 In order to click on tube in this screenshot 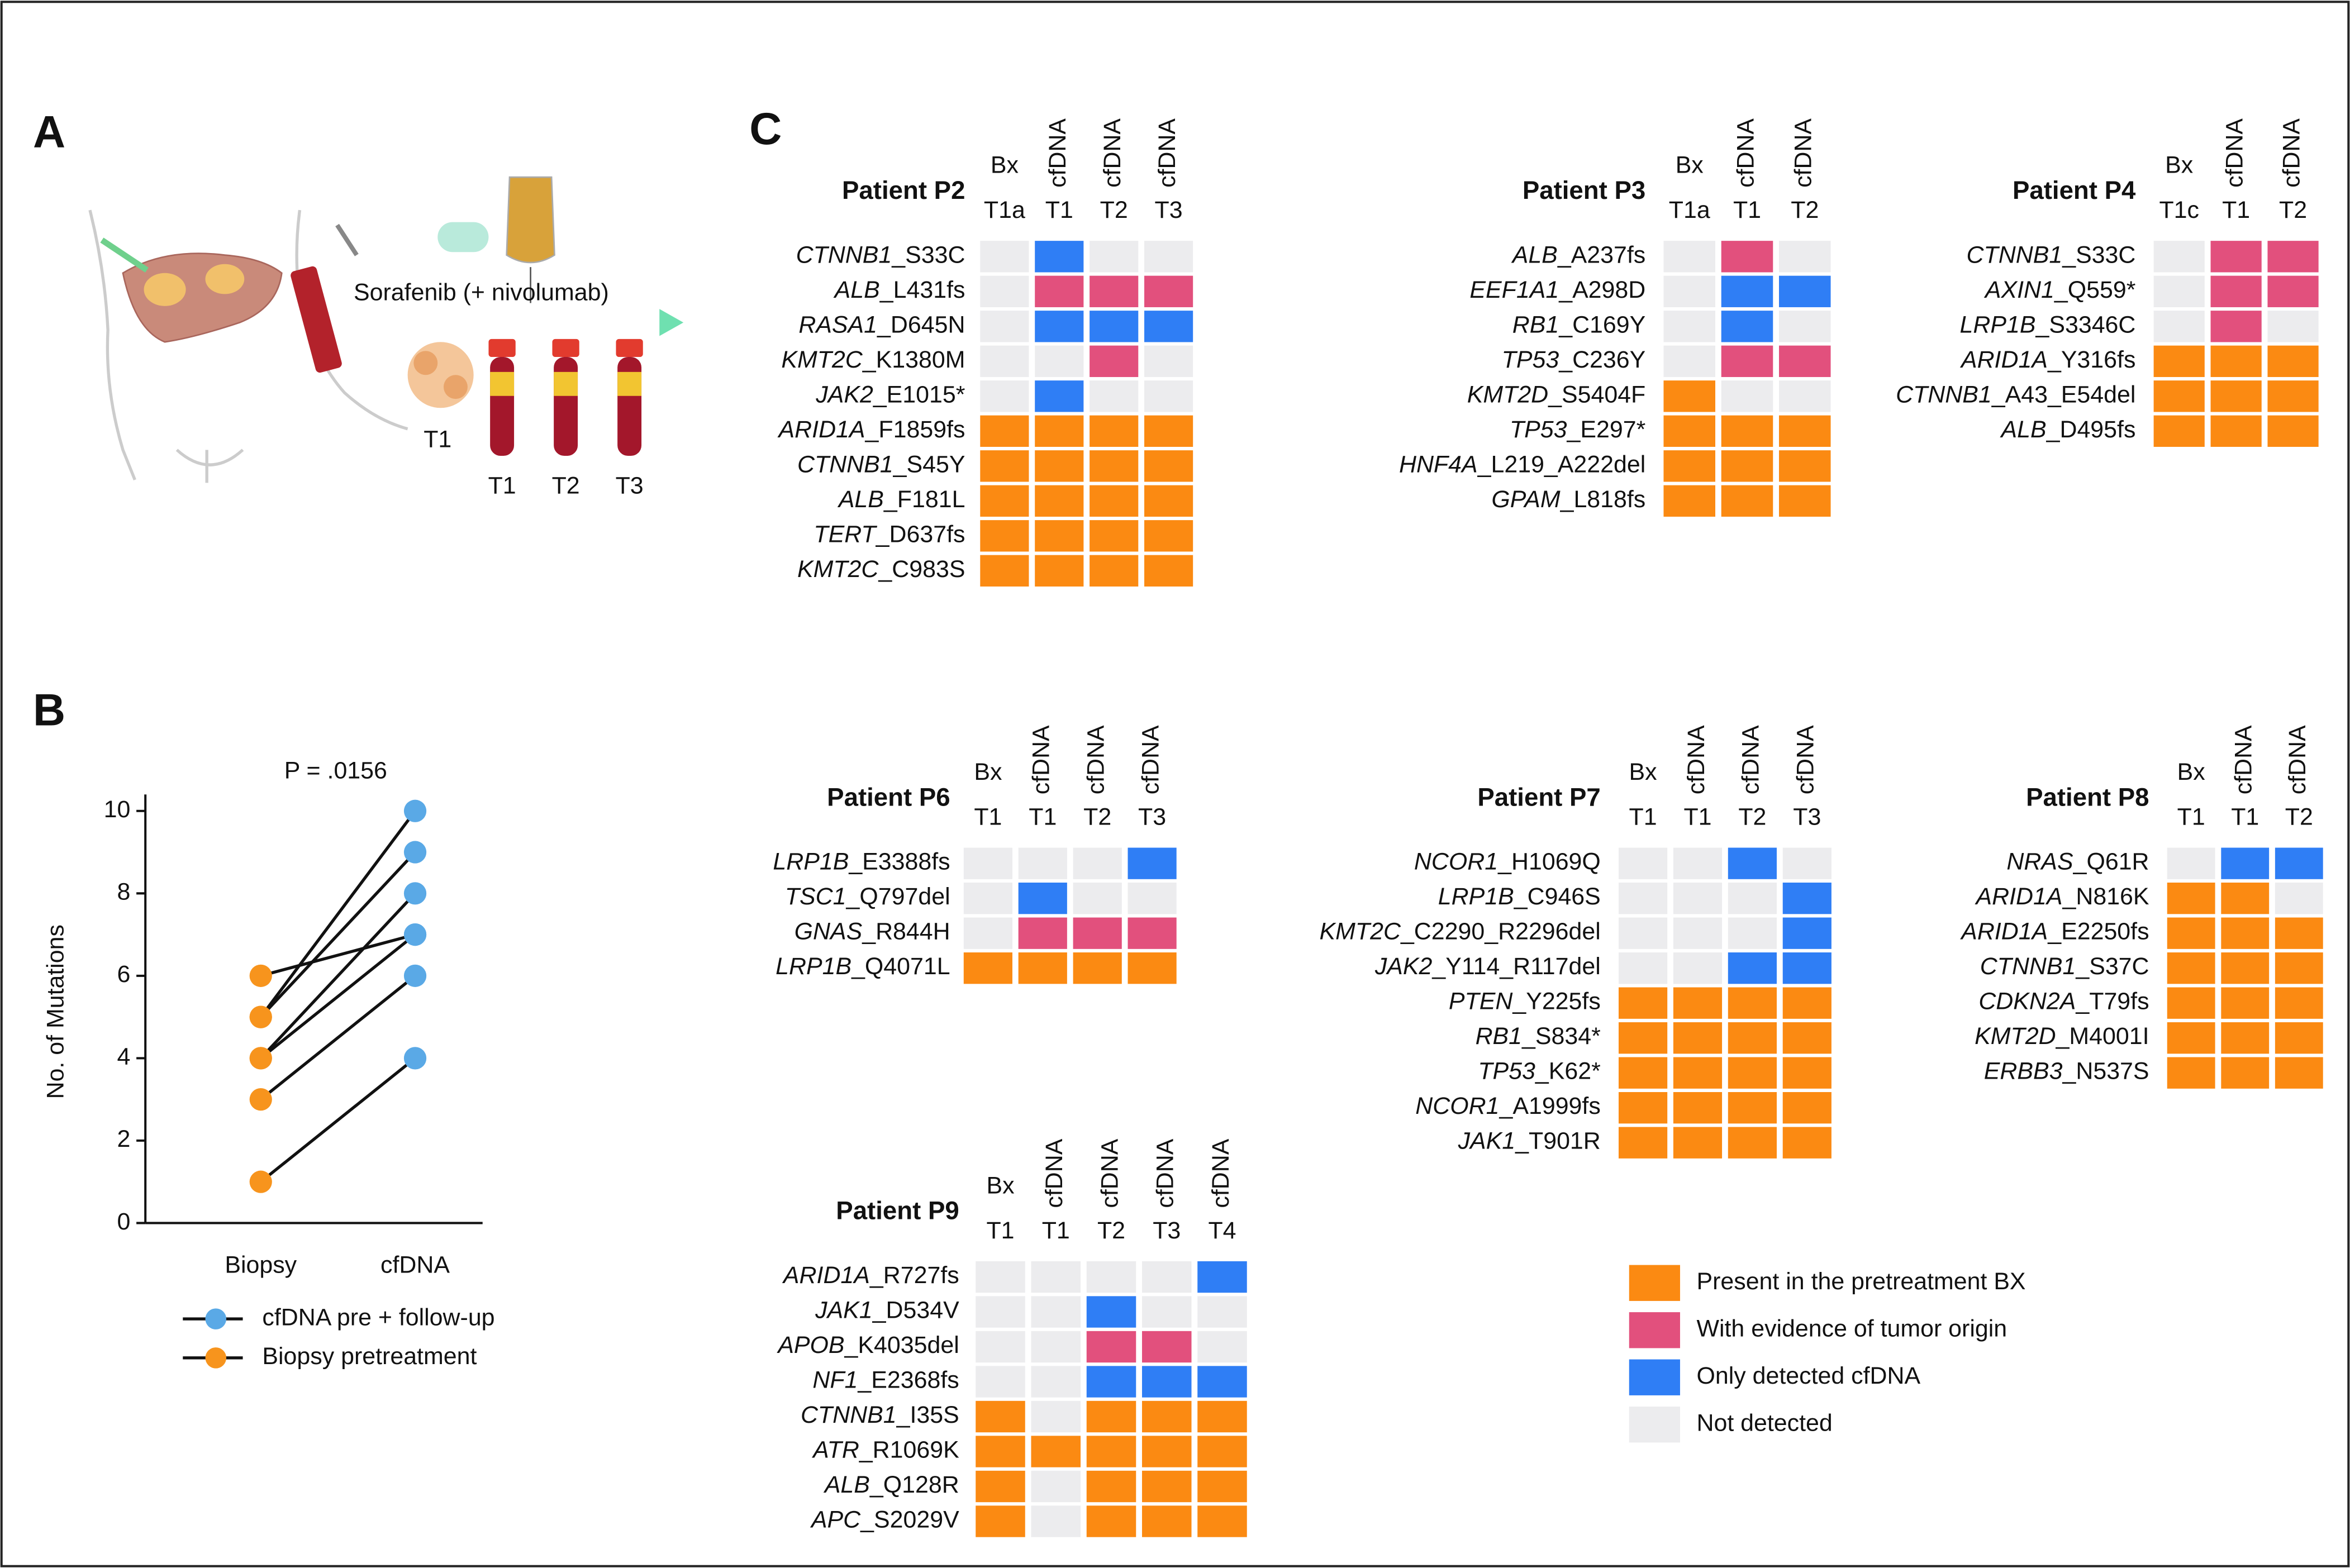, I will do `click(566, 406)`.